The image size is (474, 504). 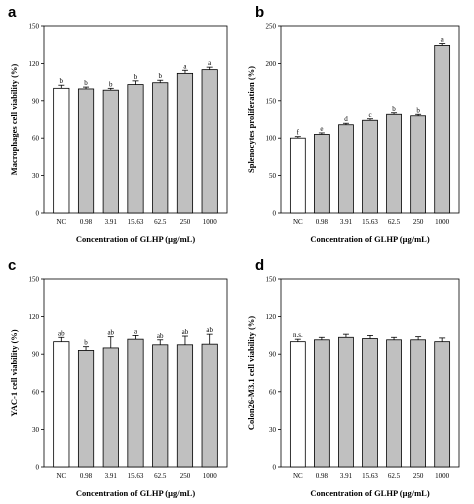 What do you see at coordinates (12, 12) in the screenshot?
I see `panel-letter: a` at bounding box center [12, 12].